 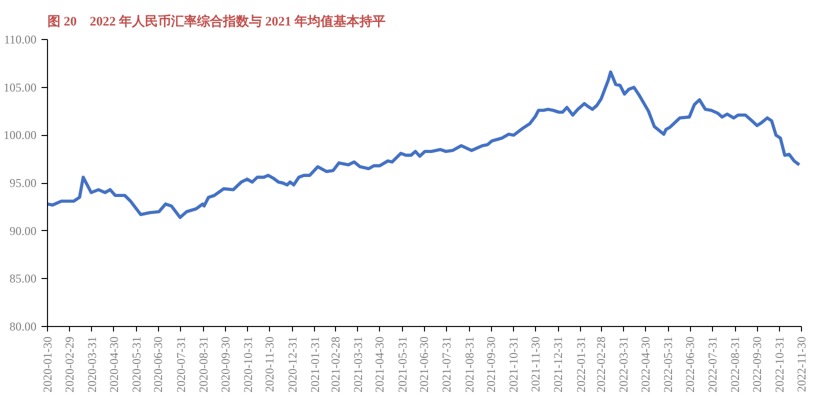 I want to click on x-tick-label: 2021-12-31, so click(x=558, y=364).